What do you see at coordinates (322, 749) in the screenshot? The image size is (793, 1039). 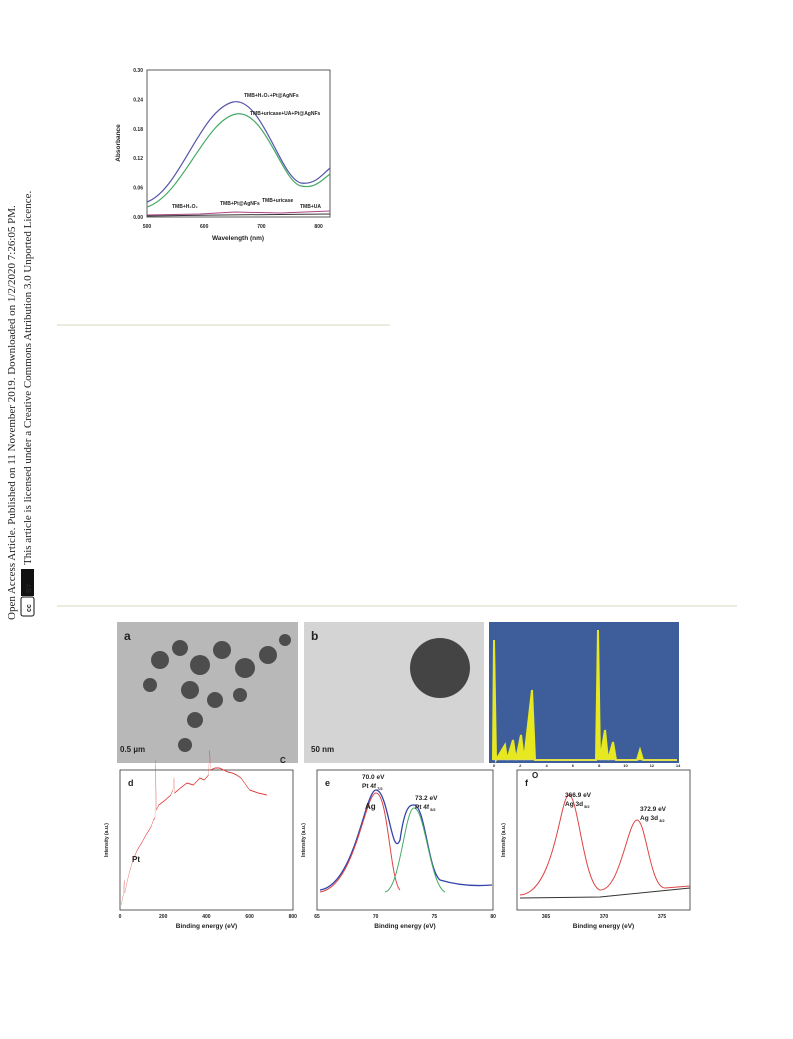 I see `scale-bar: 50 nm` at bounding box center [322, 749].